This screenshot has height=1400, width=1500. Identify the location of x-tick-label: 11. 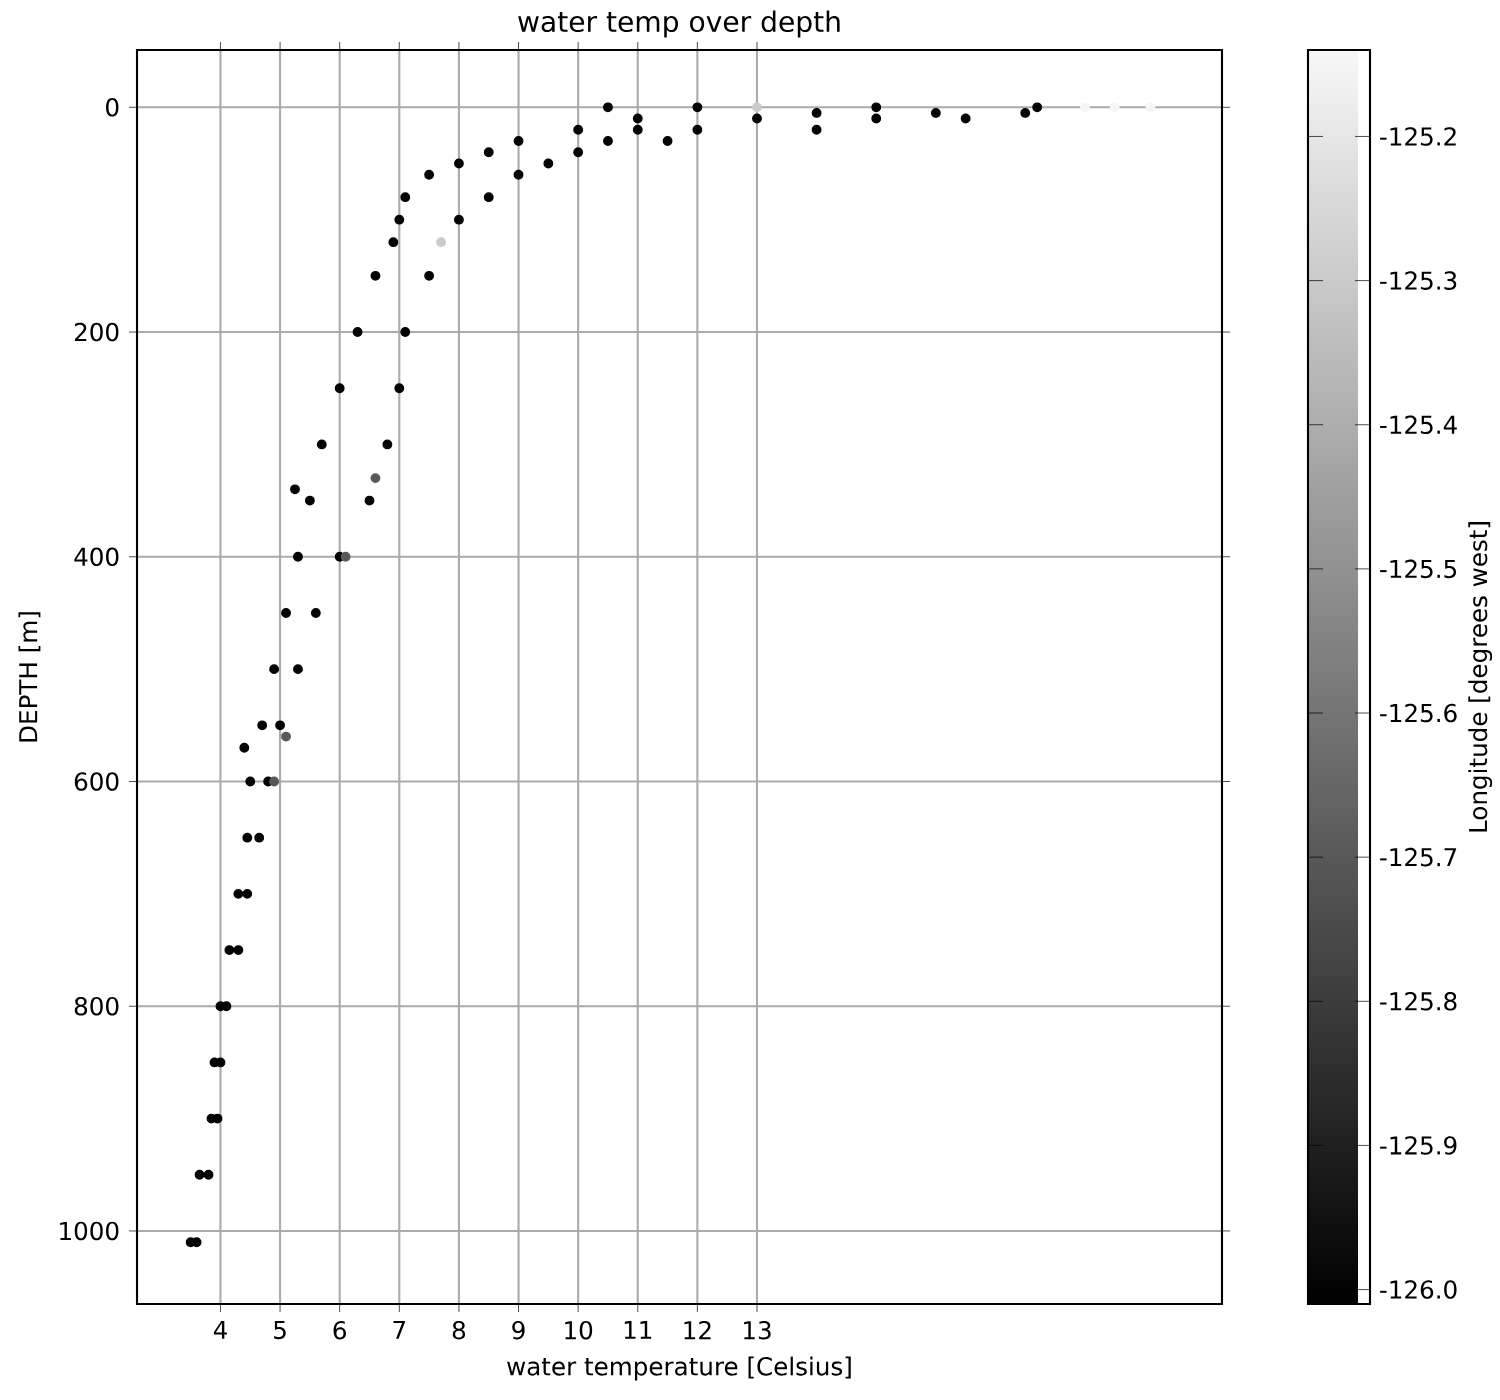
(638, 1329).